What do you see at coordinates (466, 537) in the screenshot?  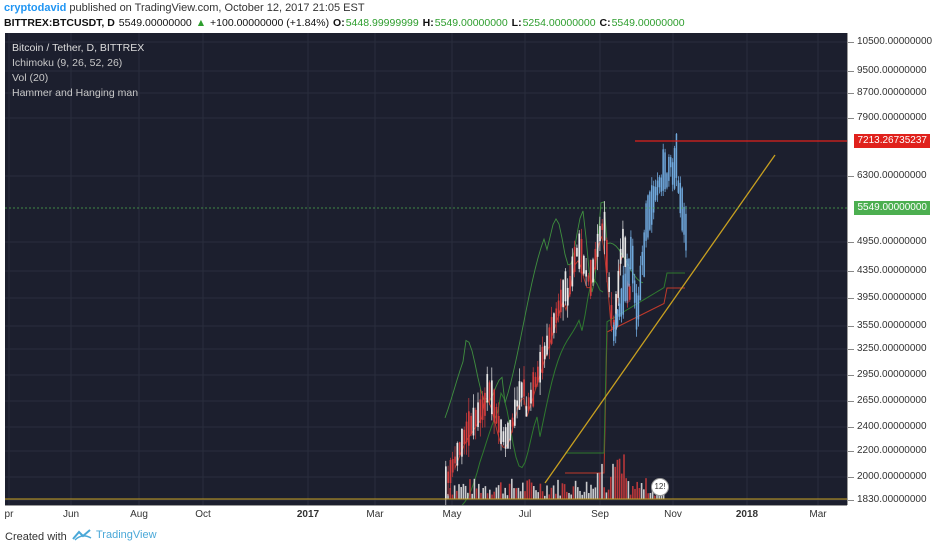 I see `footer: Created with TradingView` at bounding box center [466, 537].